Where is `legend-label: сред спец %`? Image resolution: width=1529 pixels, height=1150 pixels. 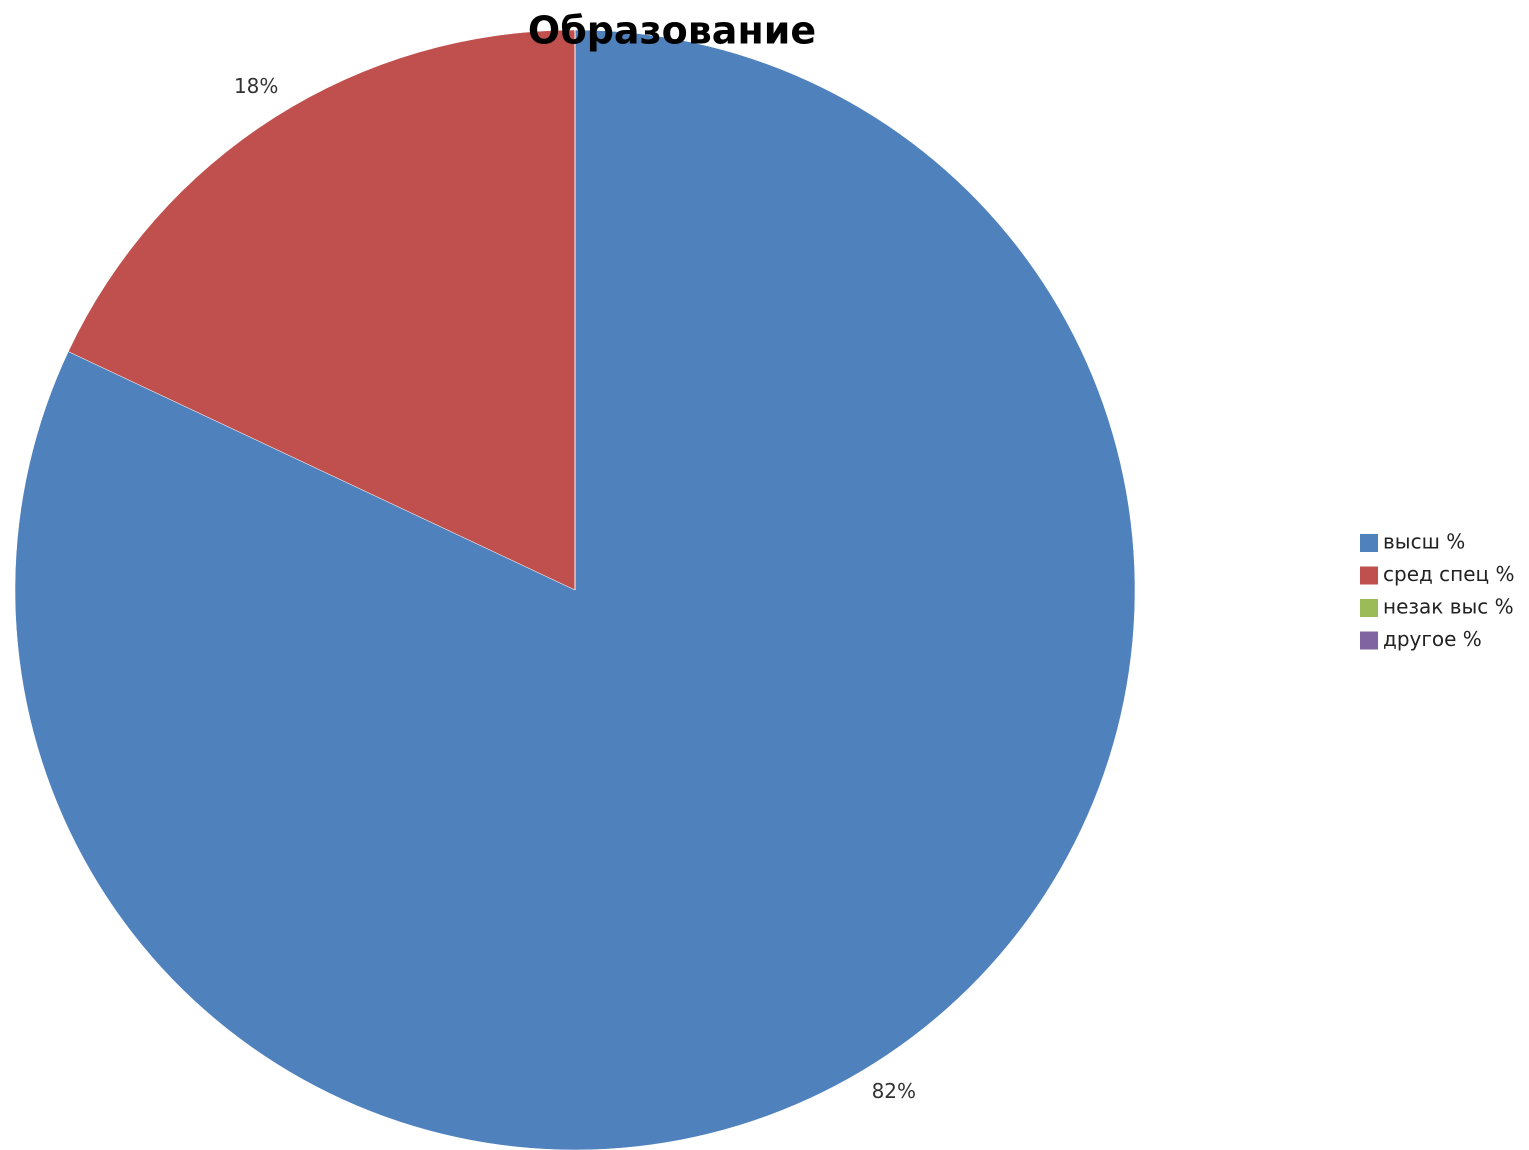
legend-label: сред спец % is located at coordinates (1449, 574).